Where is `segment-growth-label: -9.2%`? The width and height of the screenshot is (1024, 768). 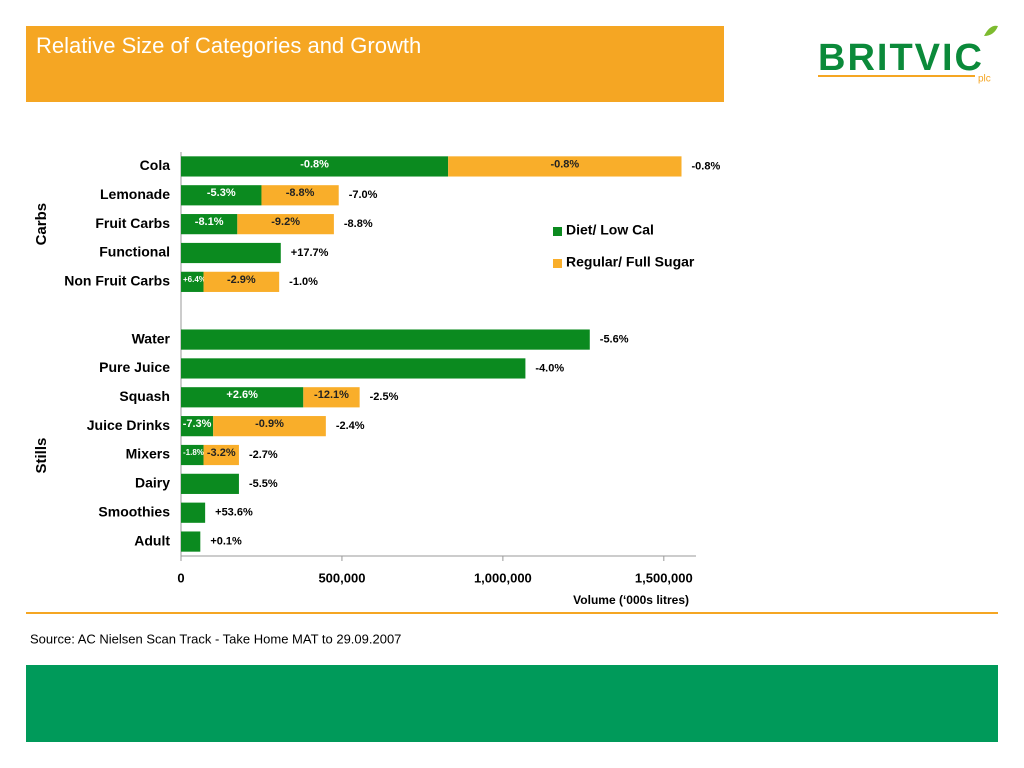 segment-growth-label: -9.2% is located at coordinates (285, 222).